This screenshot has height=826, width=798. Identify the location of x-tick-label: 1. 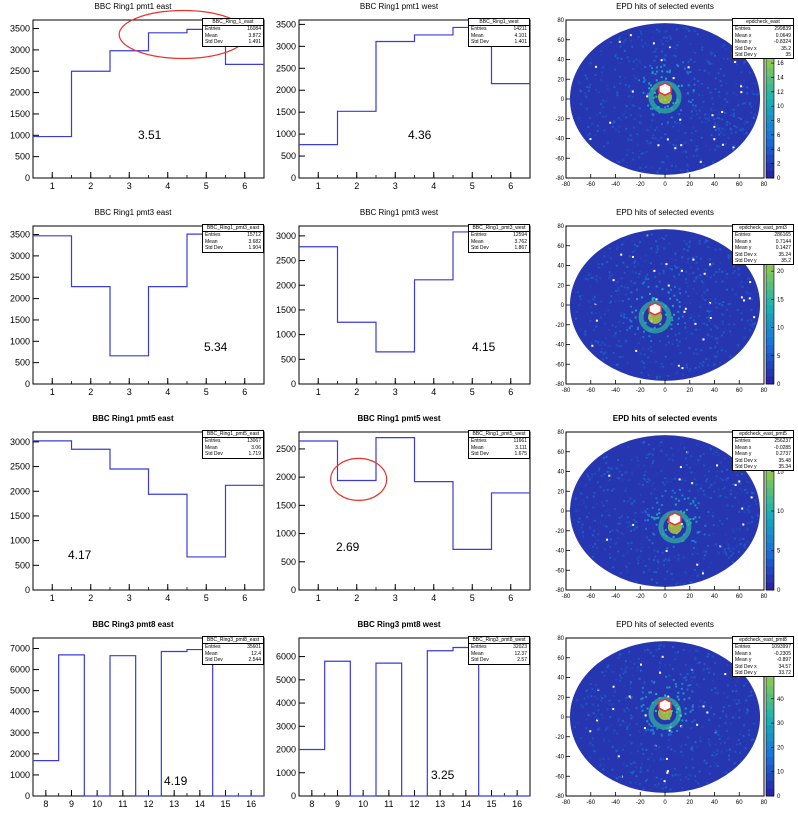
(52, 598).